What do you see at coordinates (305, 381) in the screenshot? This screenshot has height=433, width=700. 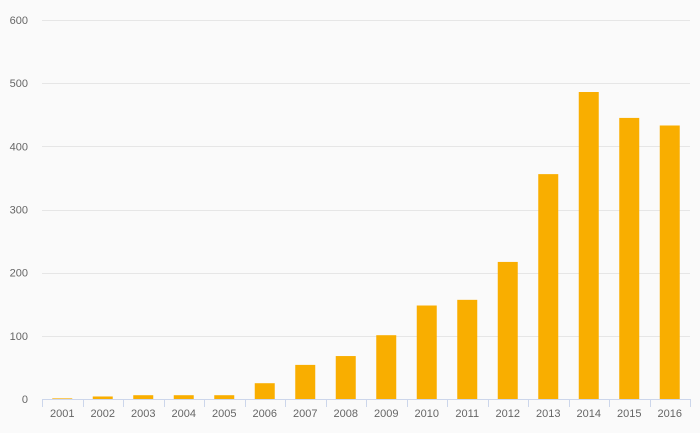 I see `bar-2007` at bounding box center [305, 381].